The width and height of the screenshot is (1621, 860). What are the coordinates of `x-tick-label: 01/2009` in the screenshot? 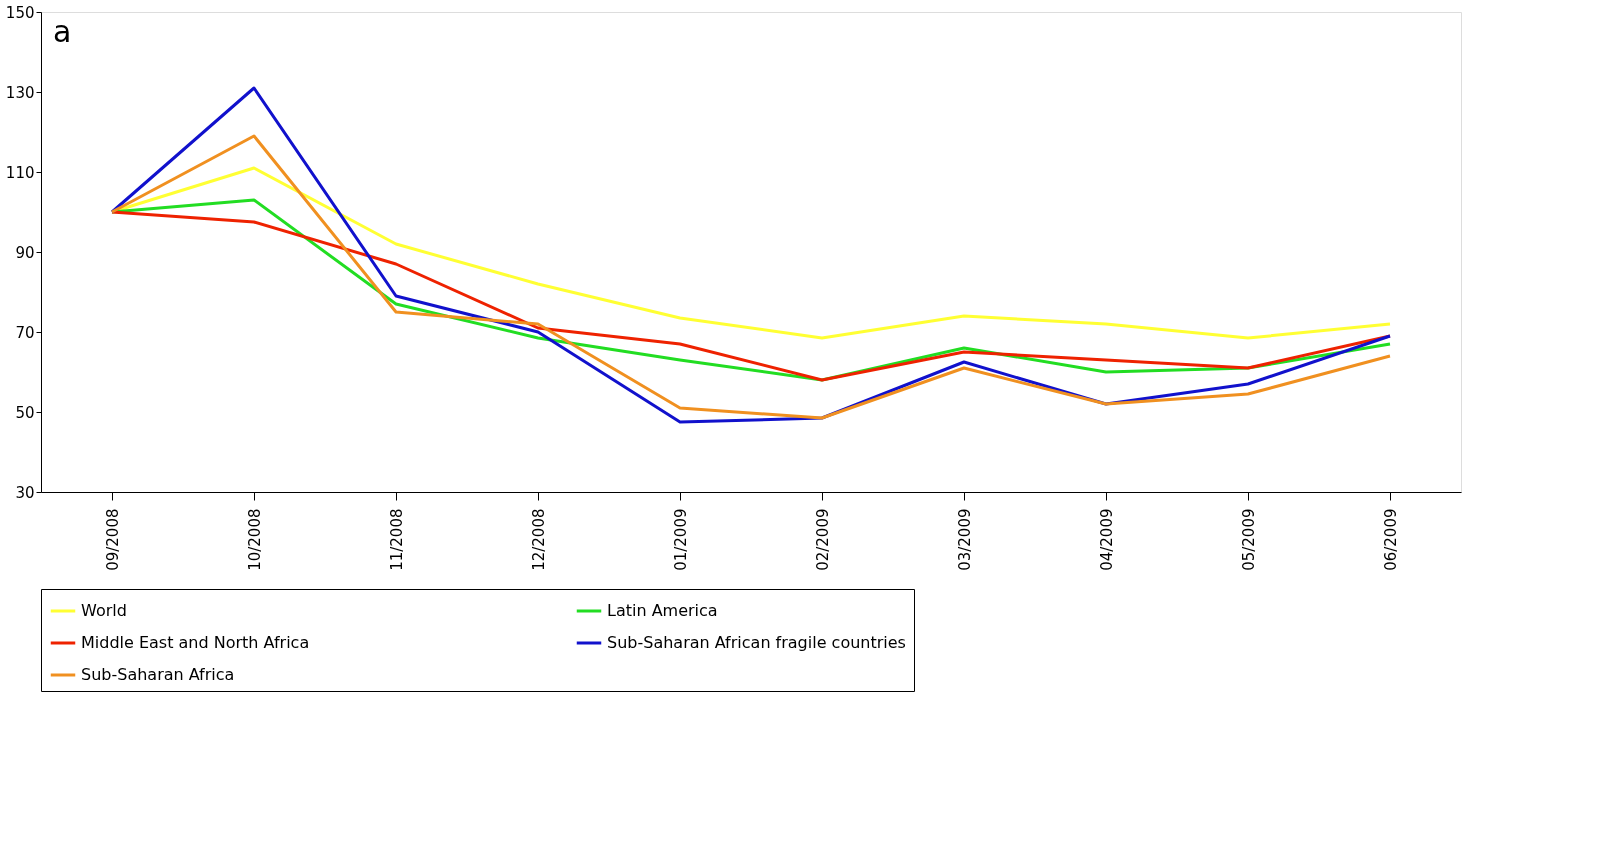 It's located at (680, 539).